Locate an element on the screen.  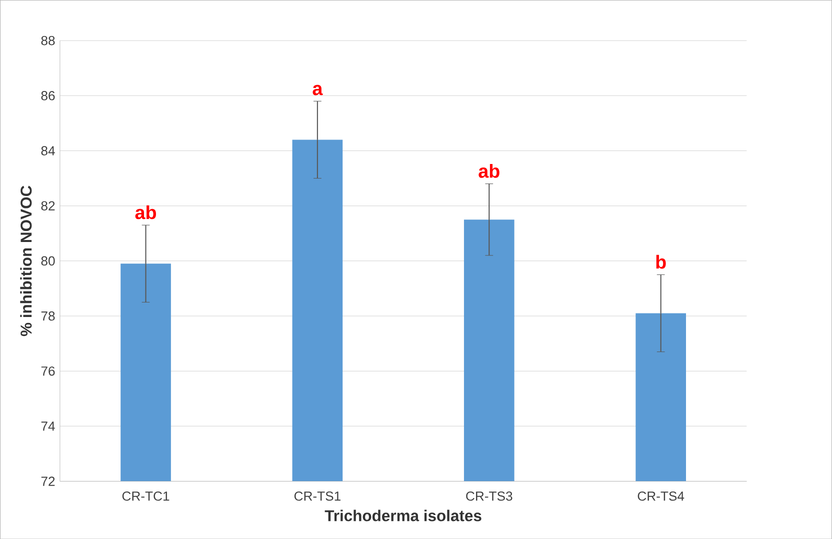
y-tick-label: 82 is located at coordinates (48, 205).